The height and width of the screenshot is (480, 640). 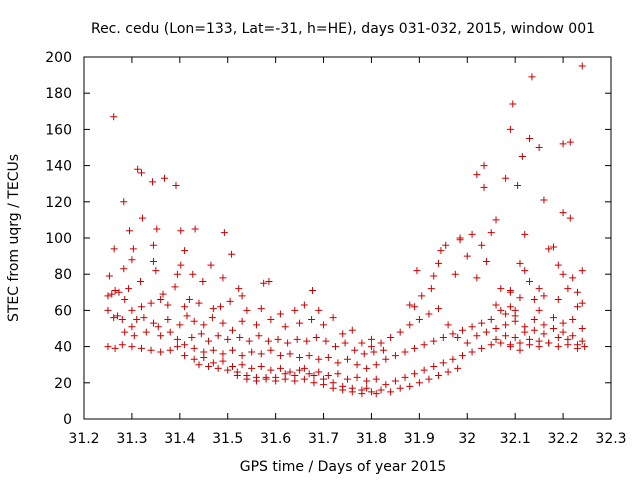 What do you see at coordinates (63, 384) in the screenshot?
I see `y-tick-label: 20` at bounding box center [63, 384].